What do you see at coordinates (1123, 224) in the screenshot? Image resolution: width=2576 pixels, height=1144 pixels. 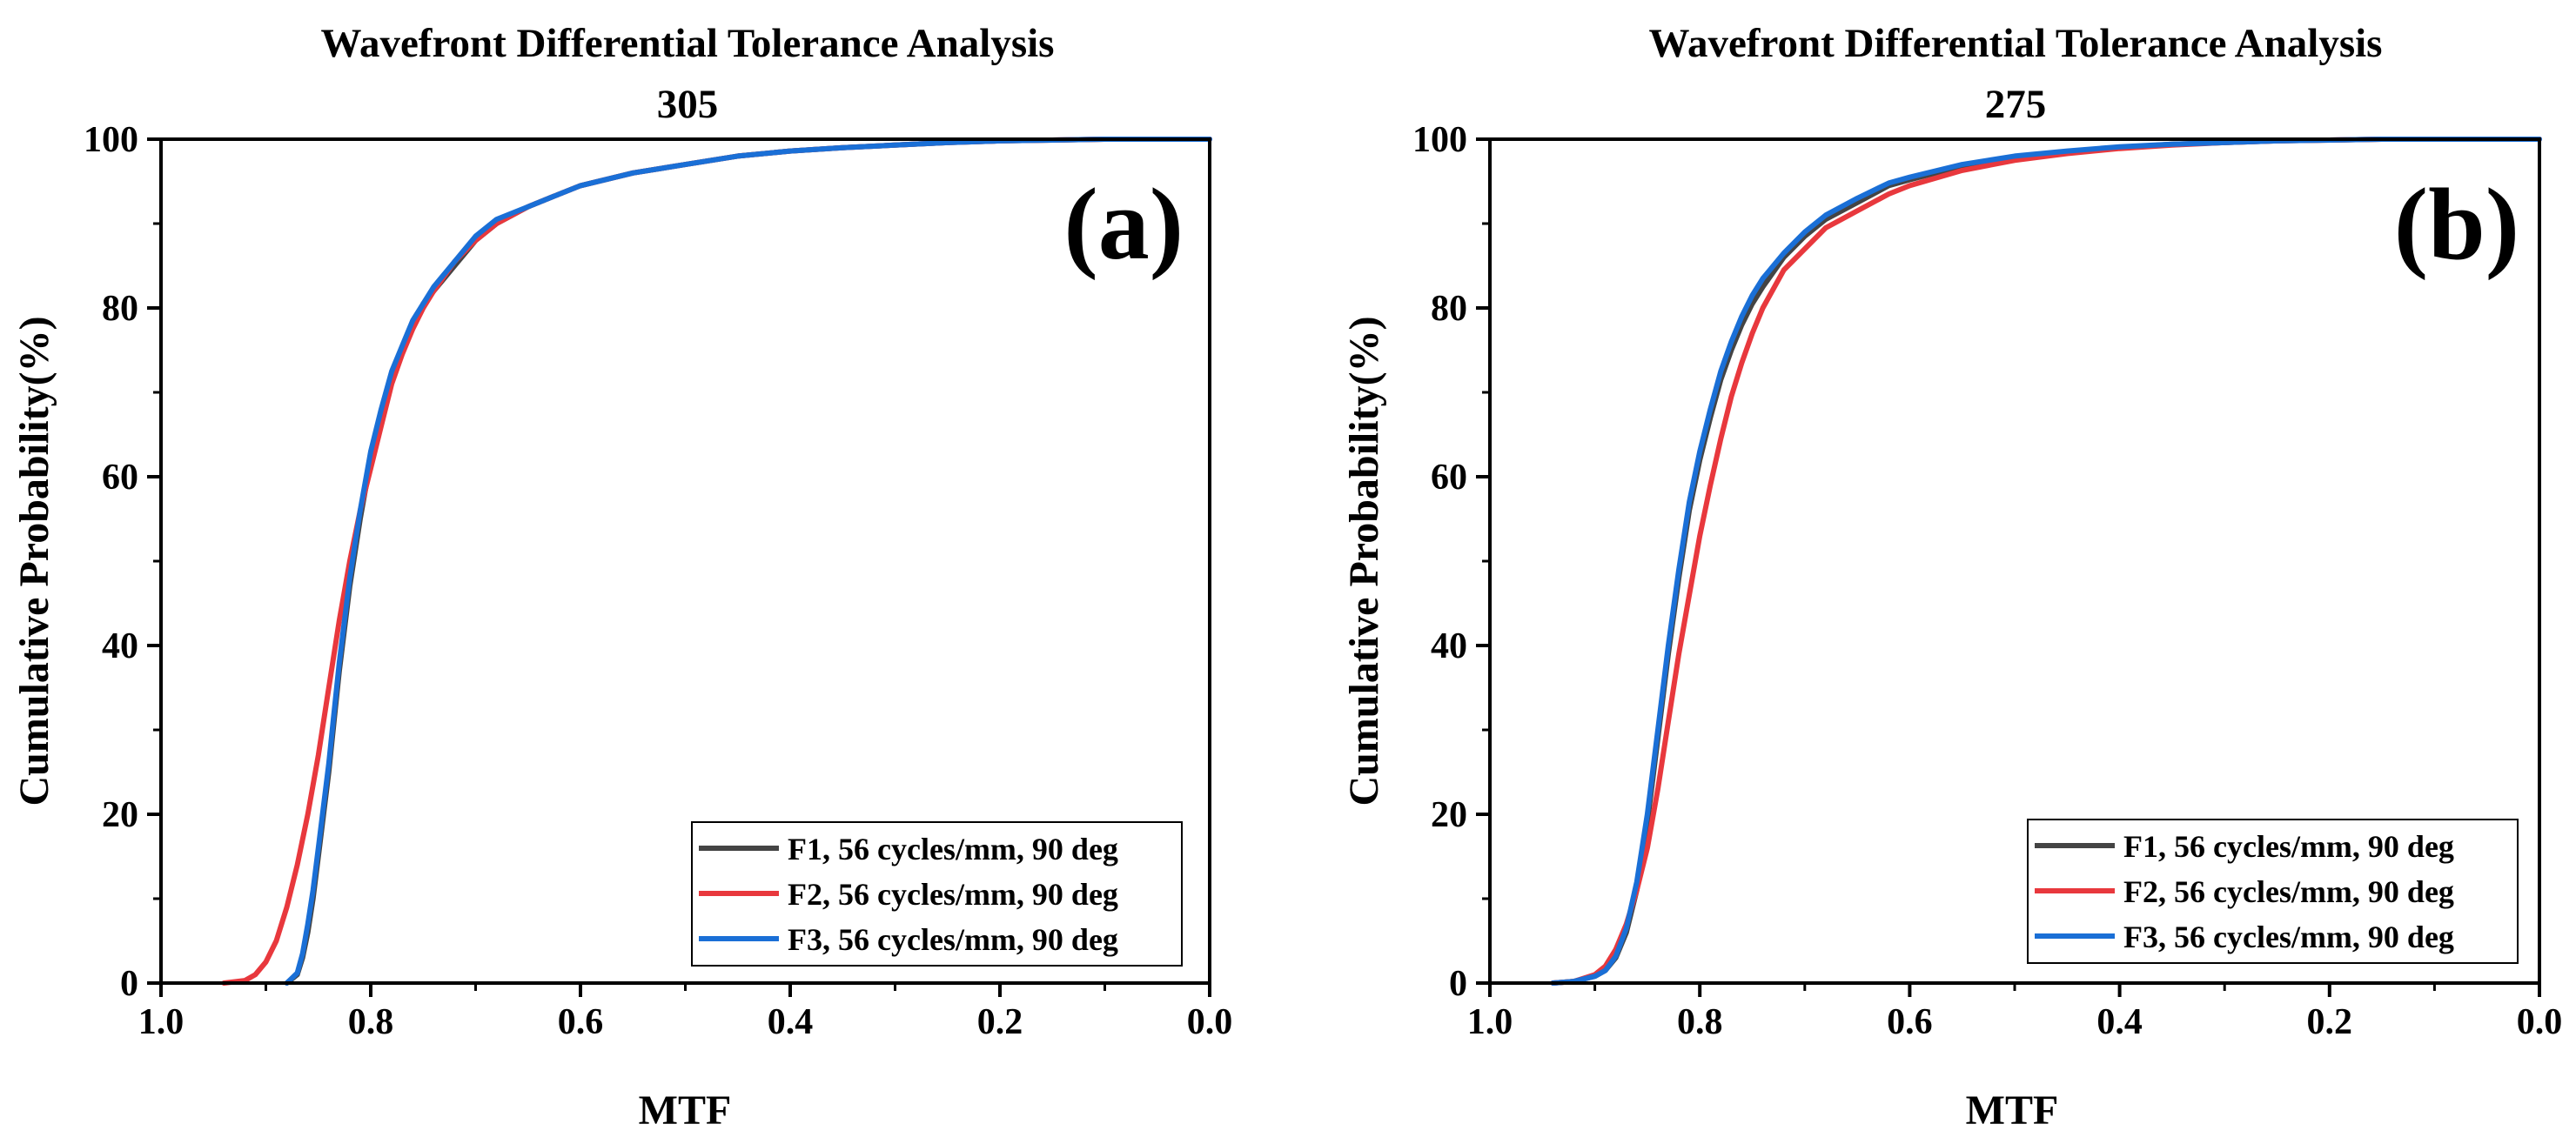 I see `panel-label: (a)` at bounding box center [1123, 224].